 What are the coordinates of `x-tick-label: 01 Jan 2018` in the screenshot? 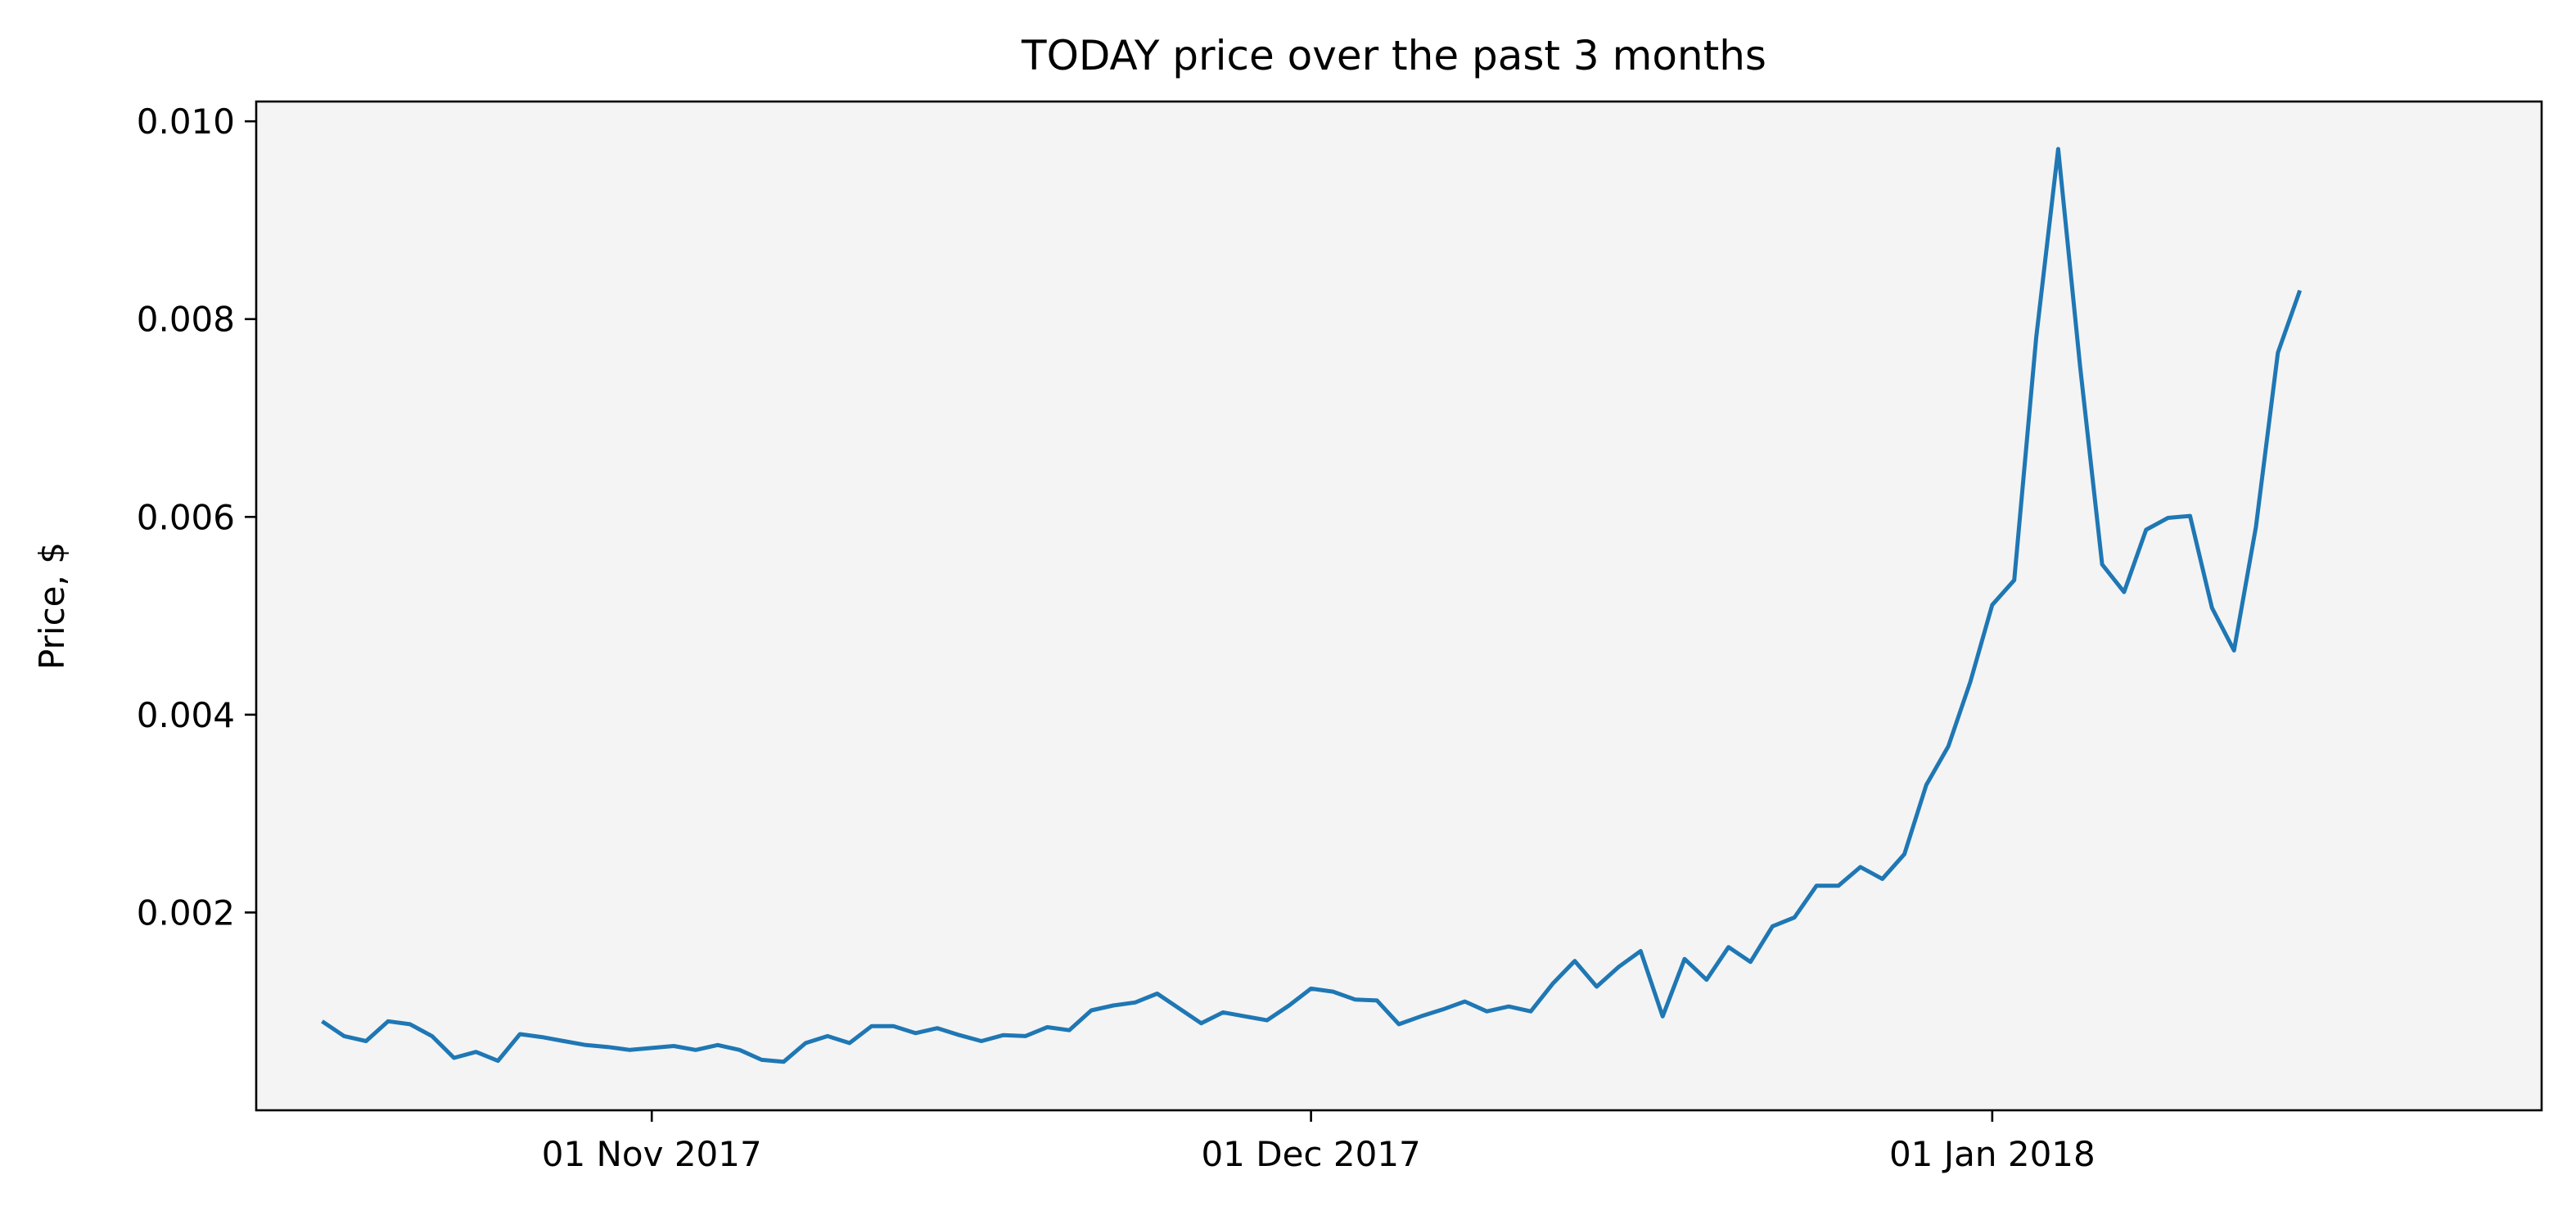 It's located at (1992, 1154).